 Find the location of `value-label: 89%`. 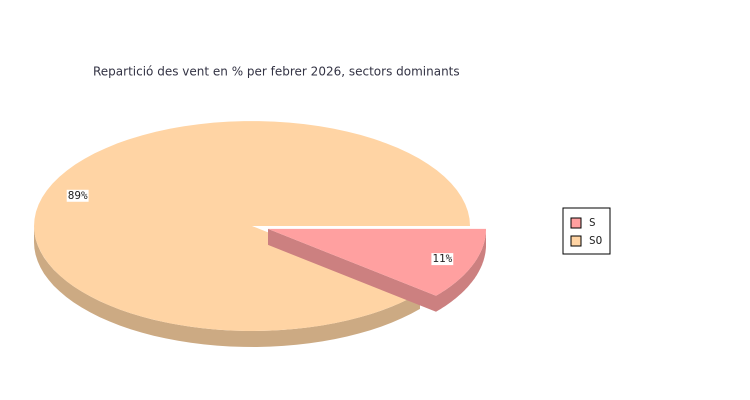

value-label: 89% is located at coordinates (78, 195).